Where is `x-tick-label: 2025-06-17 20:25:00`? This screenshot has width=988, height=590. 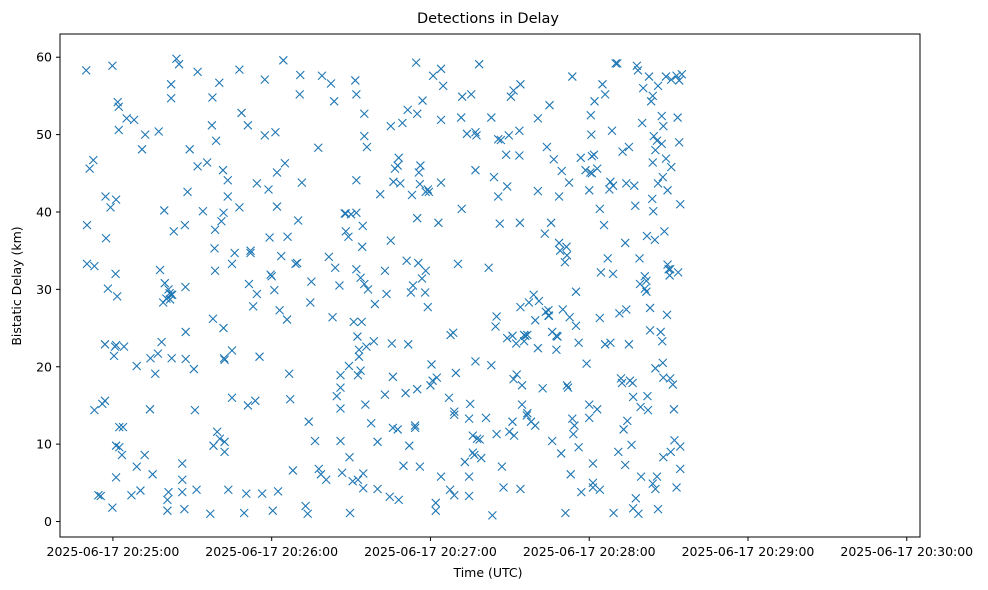
x-tick-label: 2025-06-17 20:25:00 is located at coordinates (113, 551).